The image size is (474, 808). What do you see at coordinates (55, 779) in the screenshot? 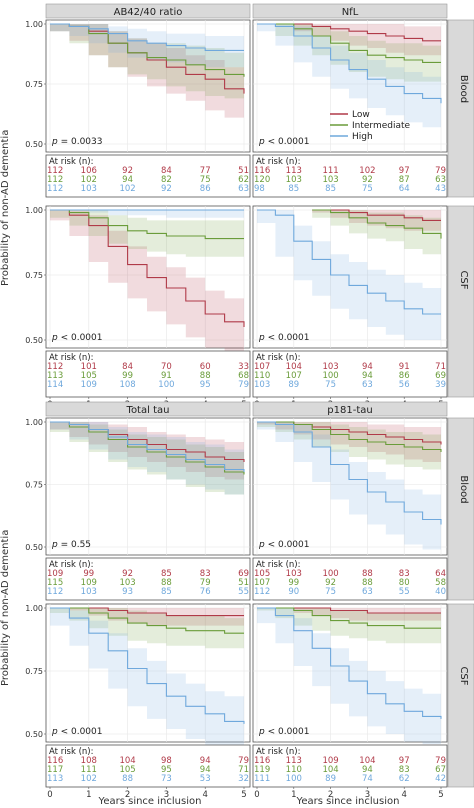
I see `at-risk-high: 113` at bounding box center [55, 779].